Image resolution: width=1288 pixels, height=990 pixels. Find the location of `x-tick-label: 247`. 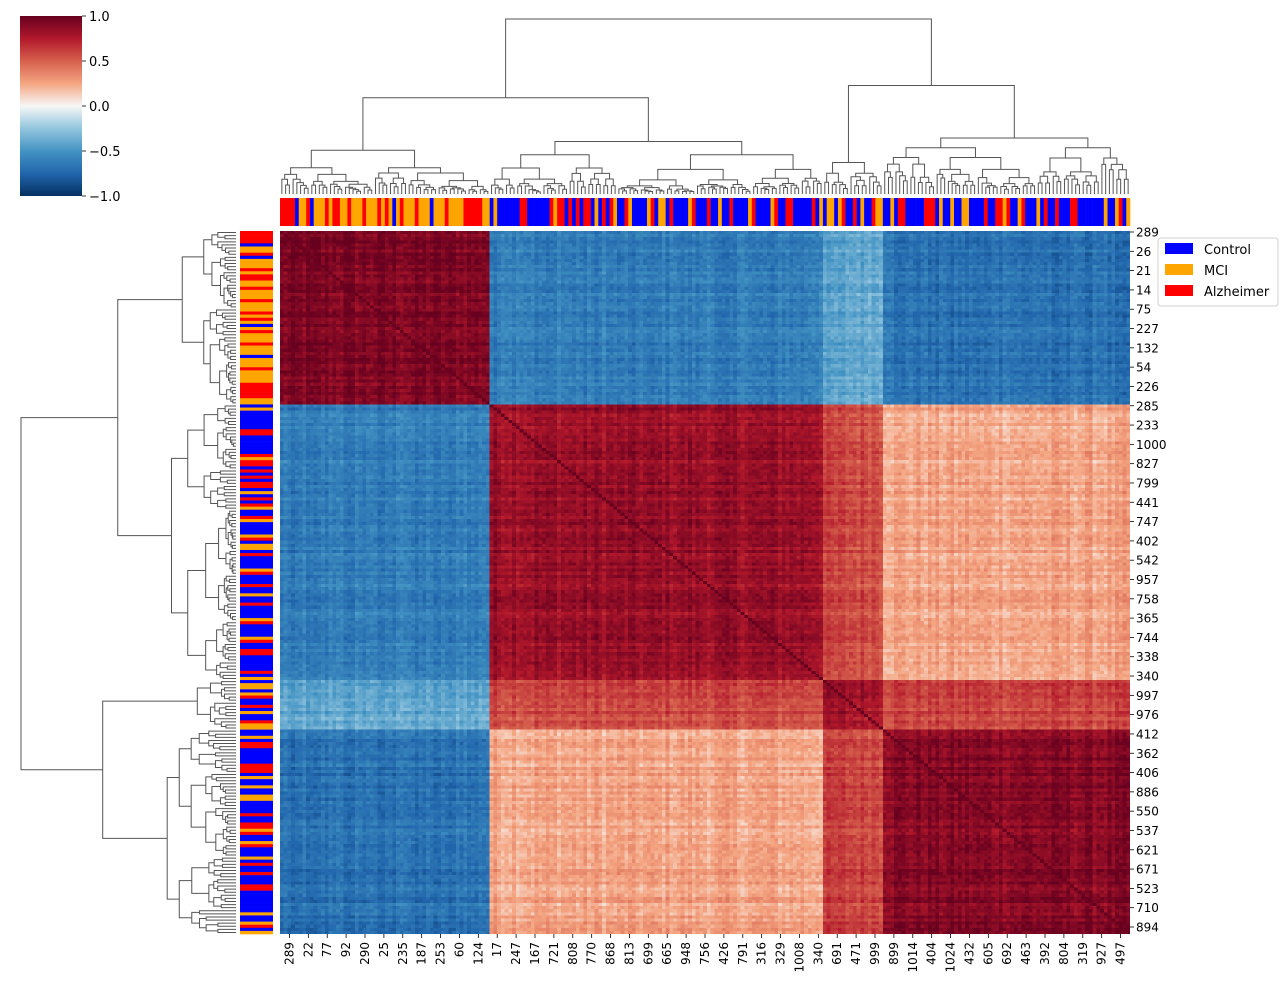

x-tick-label: 247 is located at coordinates (516, 953).